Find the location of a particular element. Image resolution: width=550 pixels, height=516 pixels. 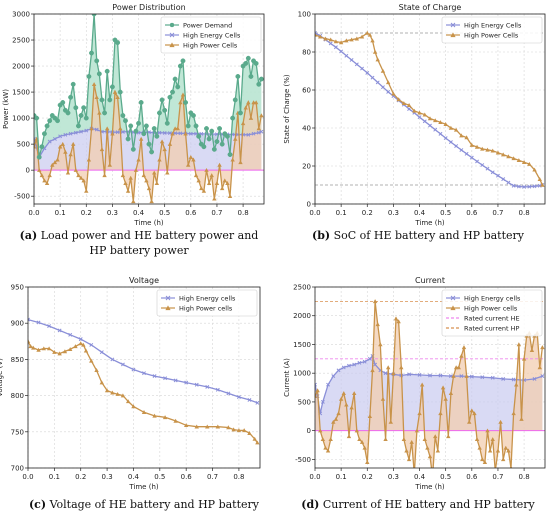

x-tick-label: 0.2 is located at coordinates (367, 477).